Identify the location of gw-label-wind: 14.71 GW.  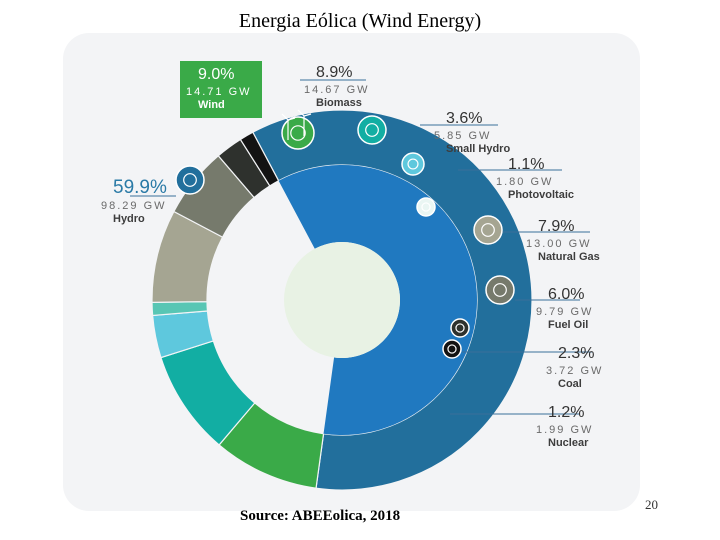
(219, 92).